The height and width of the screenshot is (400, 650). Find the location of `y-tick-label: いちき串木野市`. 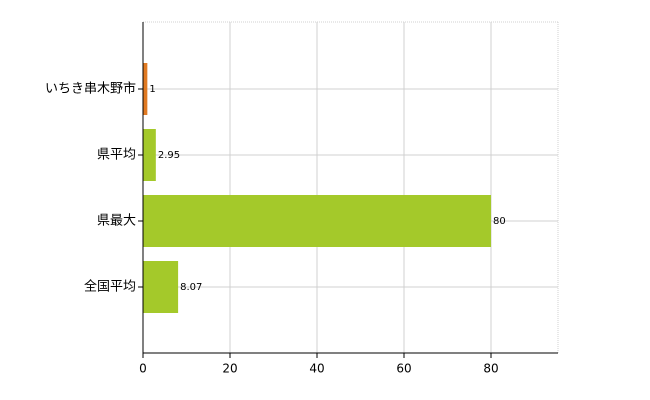

y-tick-label: いちき串木野市 is located at coordinates (90, 89).